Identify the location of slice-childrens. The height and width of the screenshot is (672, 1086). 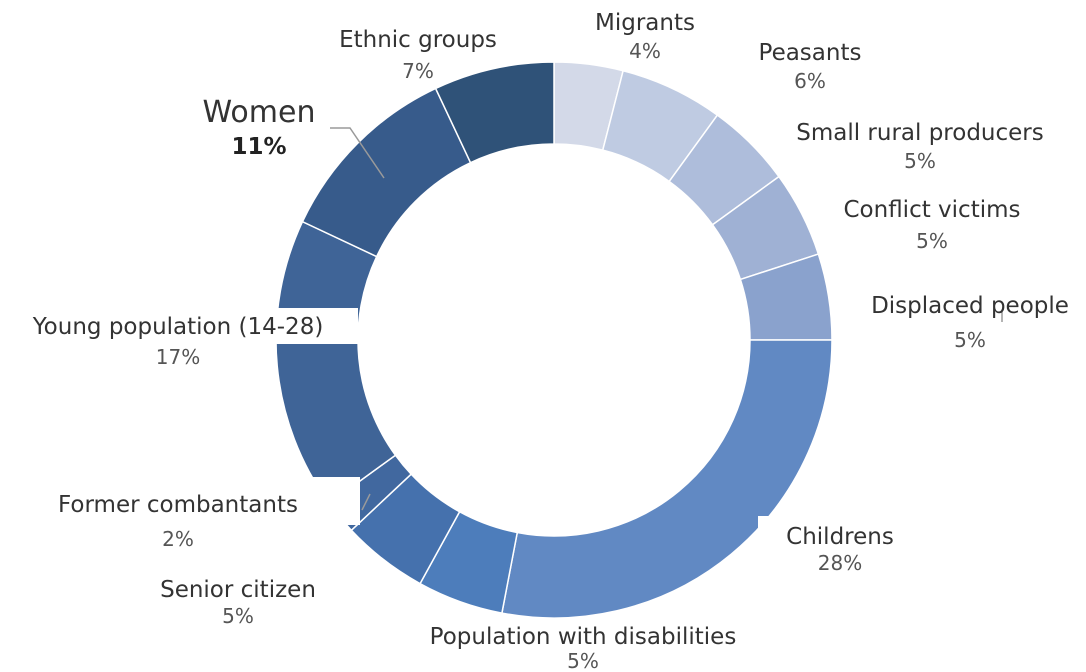
(667, 479).